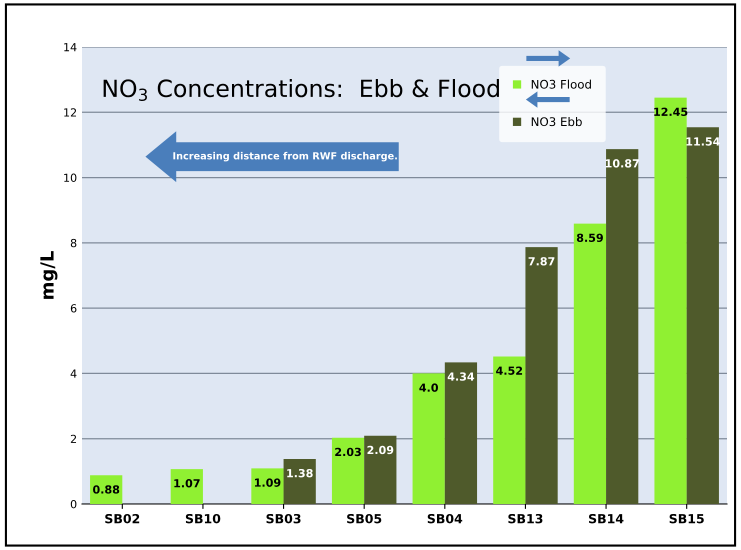  Describe the element at coordinates (70, 112) in the screenshot. I see `y-tick-label: 12` at that location.